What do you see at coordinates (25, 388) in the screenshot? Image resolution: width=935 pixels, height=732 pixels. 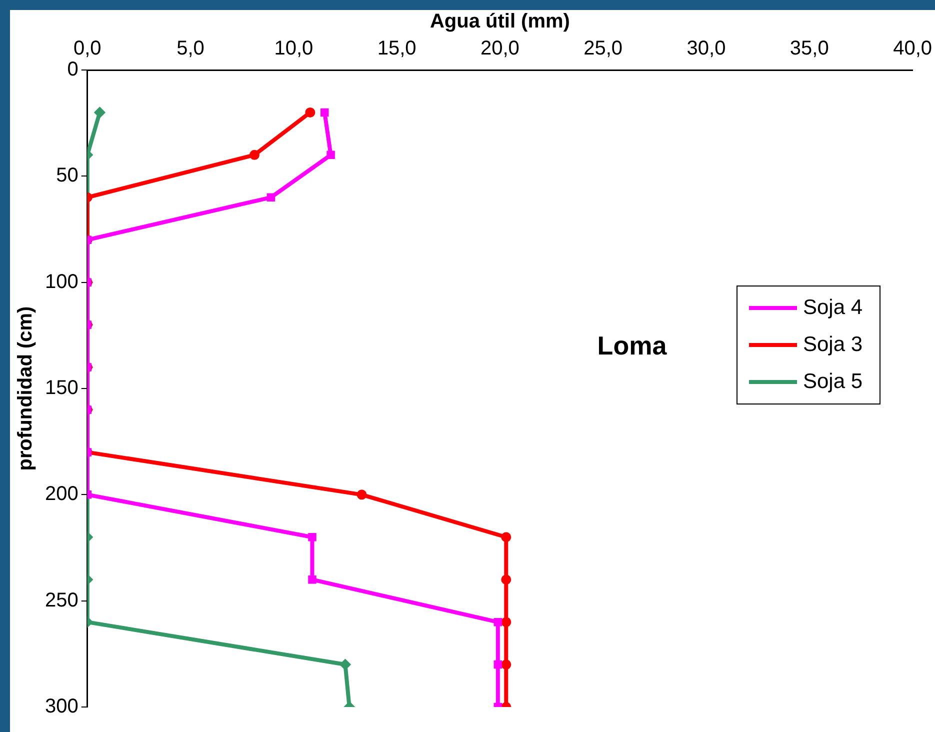 I see `y-axis-title: profundidad (cm)` at bounding box center [25, 388].